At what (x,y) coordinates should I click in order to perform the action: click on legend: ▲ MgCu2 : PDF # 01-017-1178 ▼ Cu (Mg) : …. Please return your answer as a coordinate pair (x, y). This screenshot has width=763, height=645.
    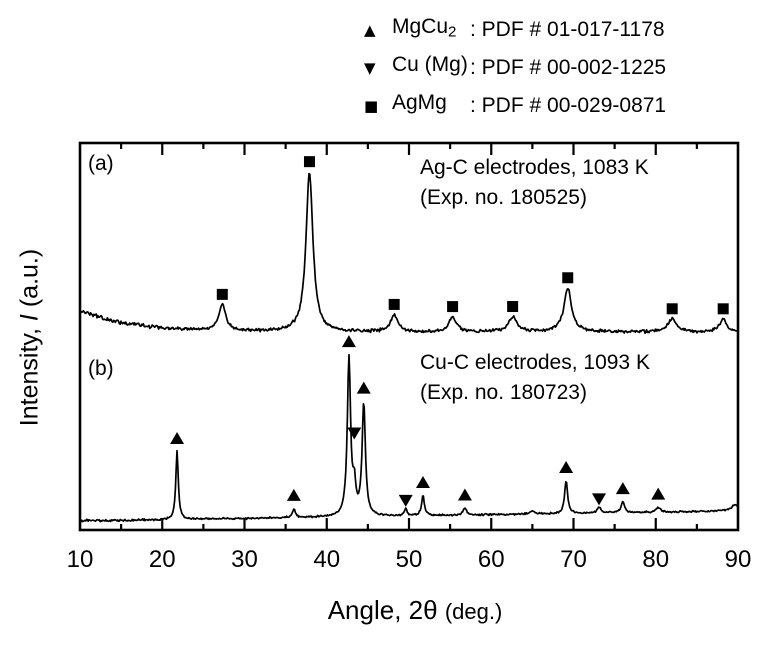
    Looking at the image, I should click on (515, 68).